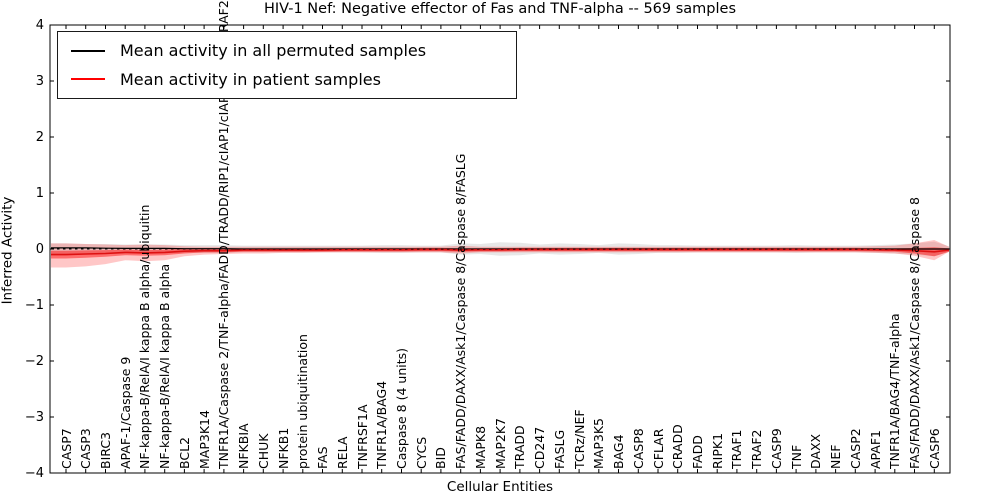 The image size is (1000, 500). What do you see at coordinates (559, 449) in the screenshot?
I see `x-tick-label: FASLG` at bounding box center [559, 449].